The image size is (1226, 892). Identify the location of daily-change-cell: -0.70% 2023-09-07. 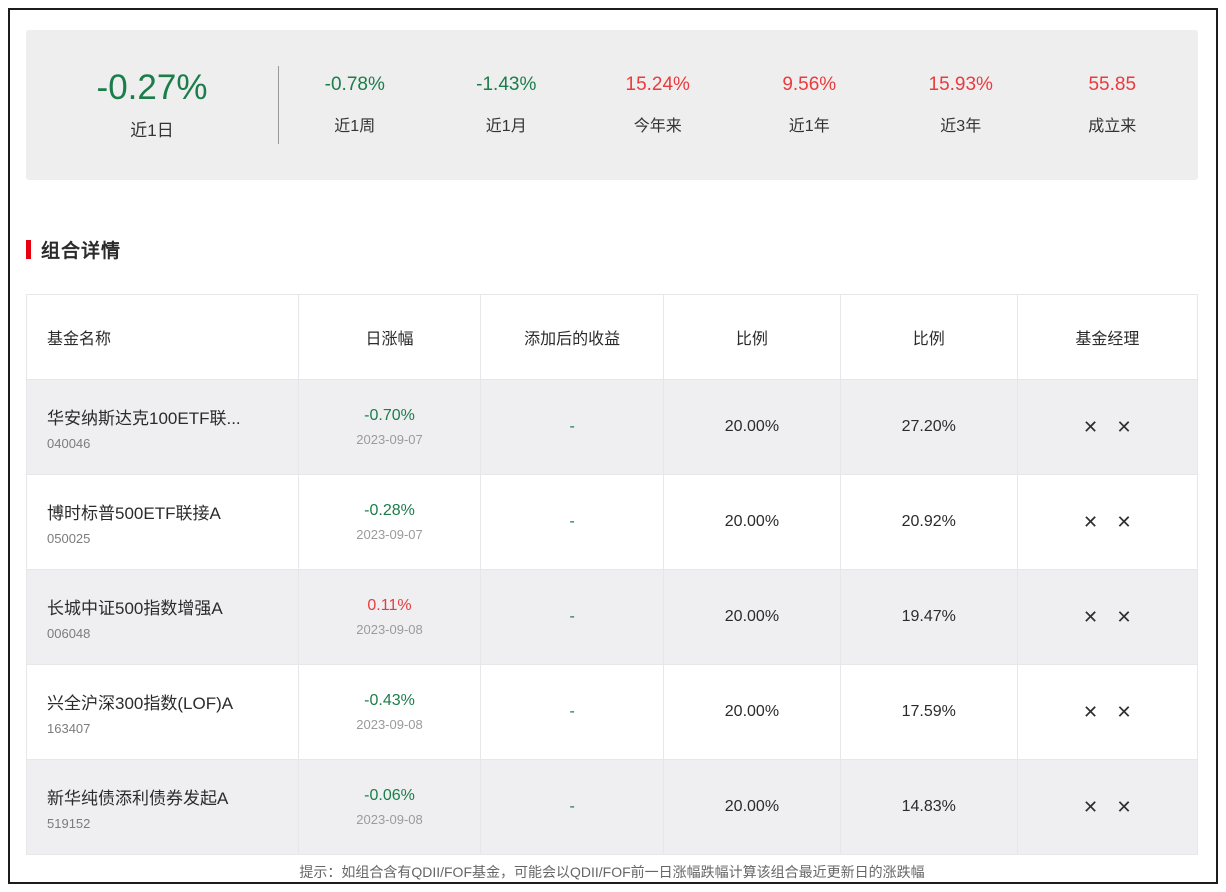
(389, 427).